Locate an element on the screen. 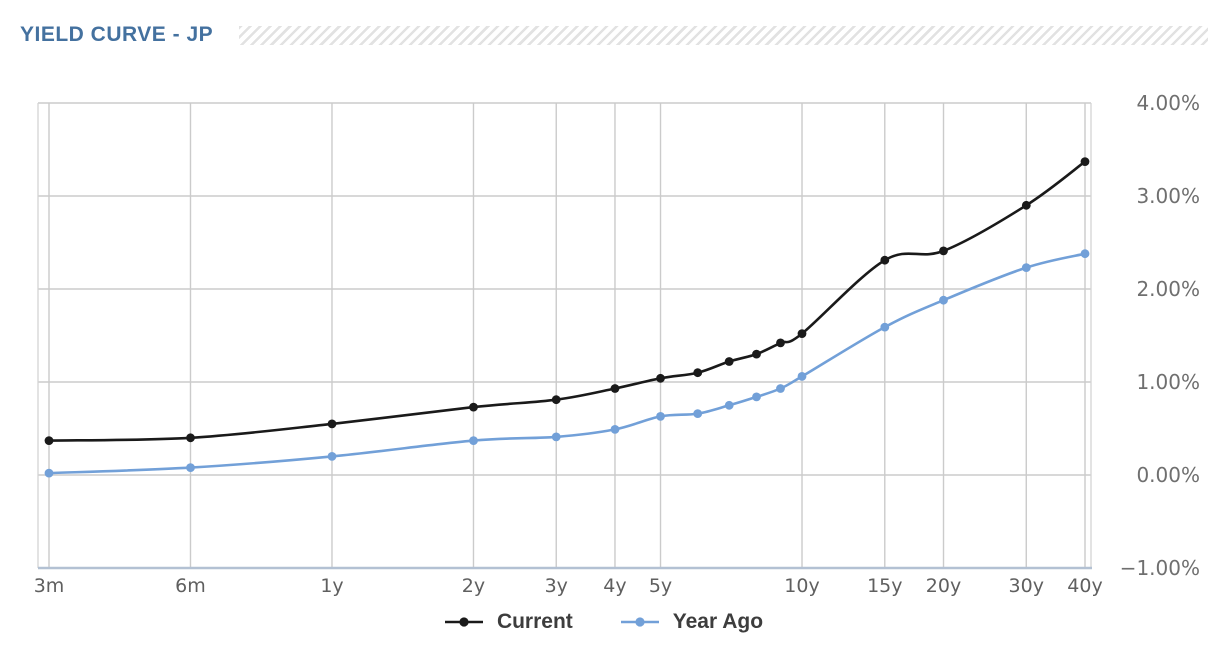  legend-label-current: Current is located at coordinates (534, 621).